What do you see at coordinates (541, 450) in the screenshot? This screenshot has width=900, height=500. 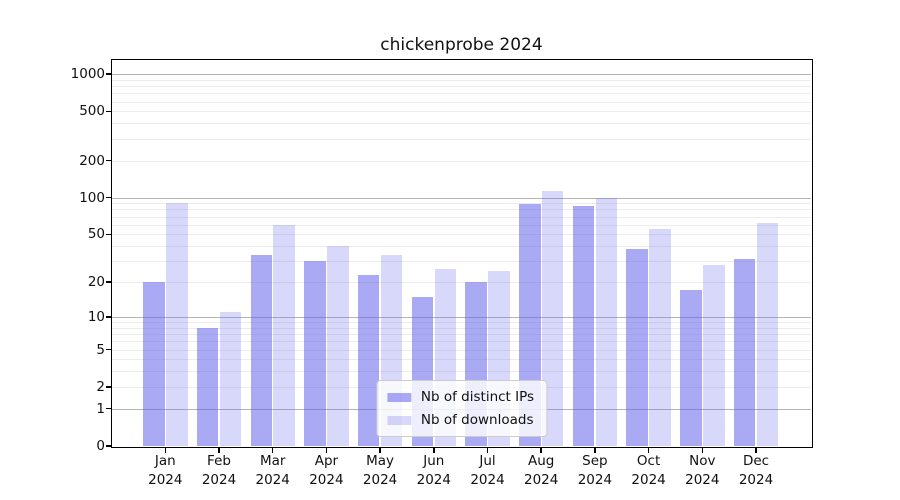 I see `x-tick-mark-aug-2024` at bounding box center [541, 450].